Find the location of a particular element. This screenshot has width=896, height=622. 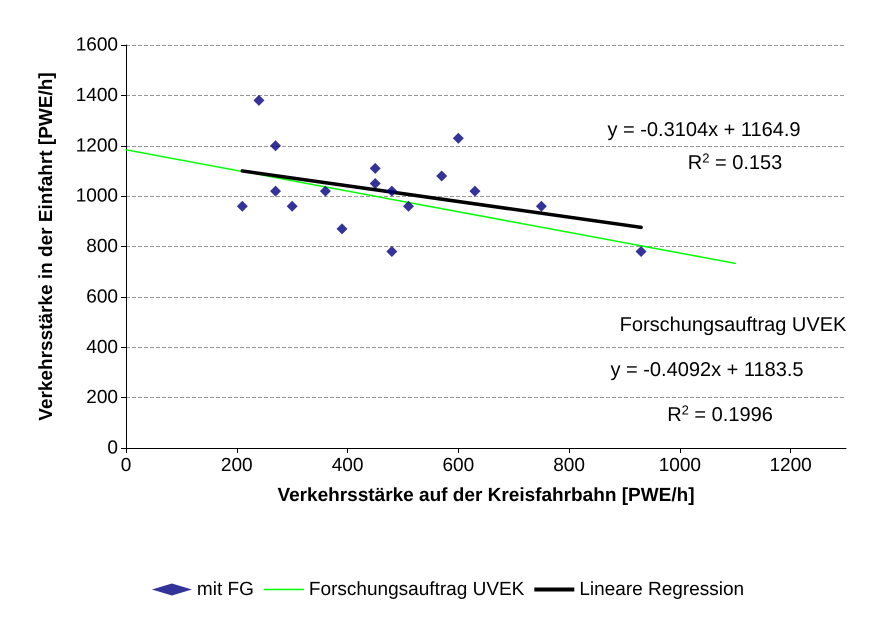

legend-label: mit FG is located at coordinates (225, 589).